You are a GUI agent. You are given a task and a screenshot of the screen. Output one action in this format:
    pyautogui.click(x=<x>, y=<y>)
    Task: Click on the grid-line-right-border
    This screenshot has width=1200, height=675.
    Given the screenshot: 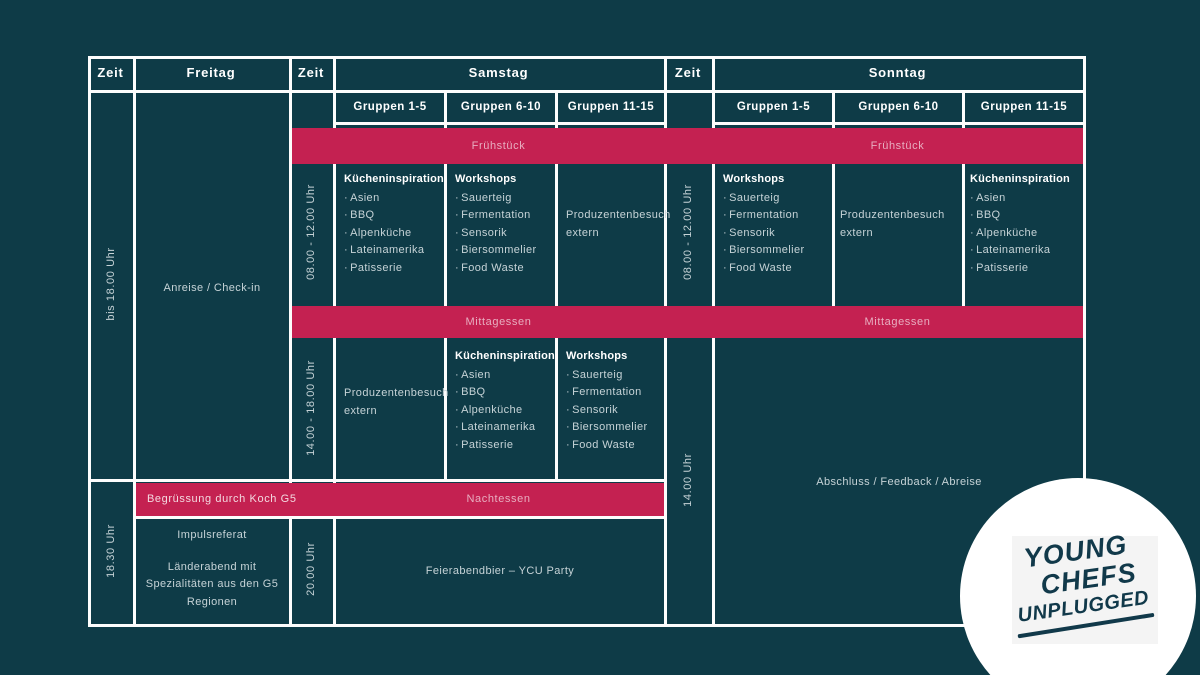 What is the action you would take?
    pyautogui.click(x=1084, y=340)
    